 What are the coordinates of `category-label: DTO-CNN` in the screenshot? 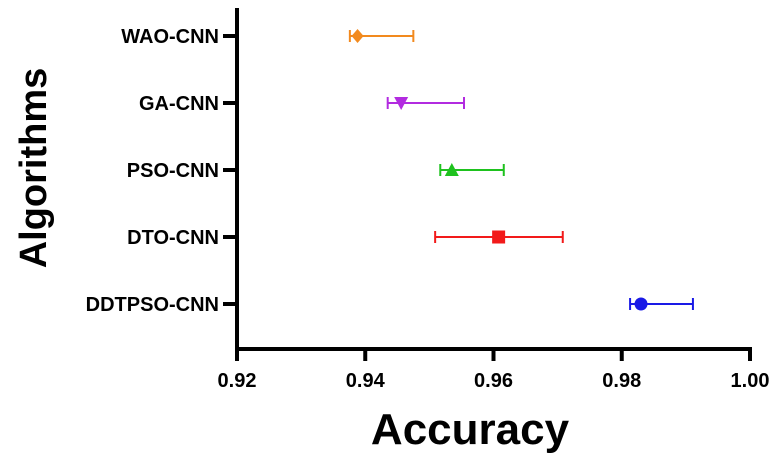 It's located at (173, 238).